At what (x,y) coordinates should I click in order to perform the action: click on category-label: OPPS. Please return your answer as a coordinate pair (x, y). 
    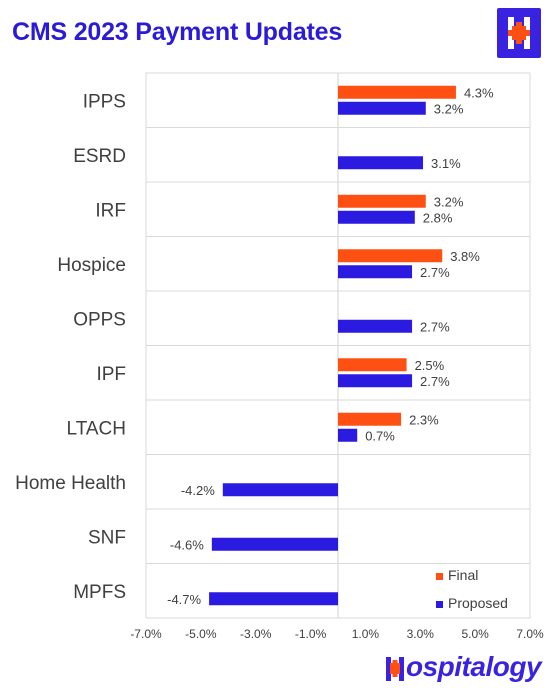
    Looking at the image, I should click on (99, 319).